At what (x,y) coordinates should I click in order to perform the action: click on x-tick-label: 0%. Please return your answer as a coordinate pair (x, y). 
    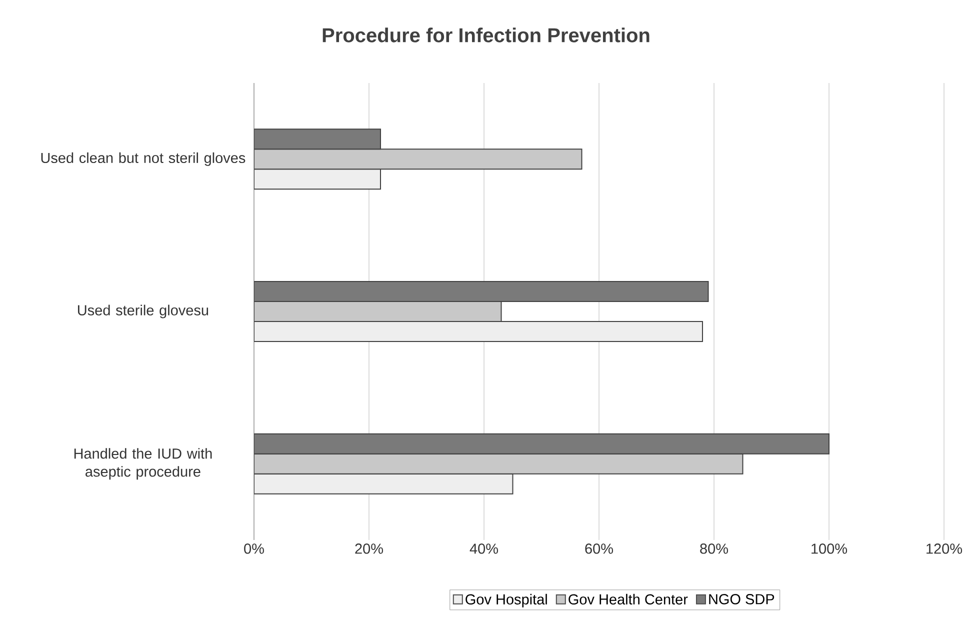
    Looking at the image, I should click on (254, 549).